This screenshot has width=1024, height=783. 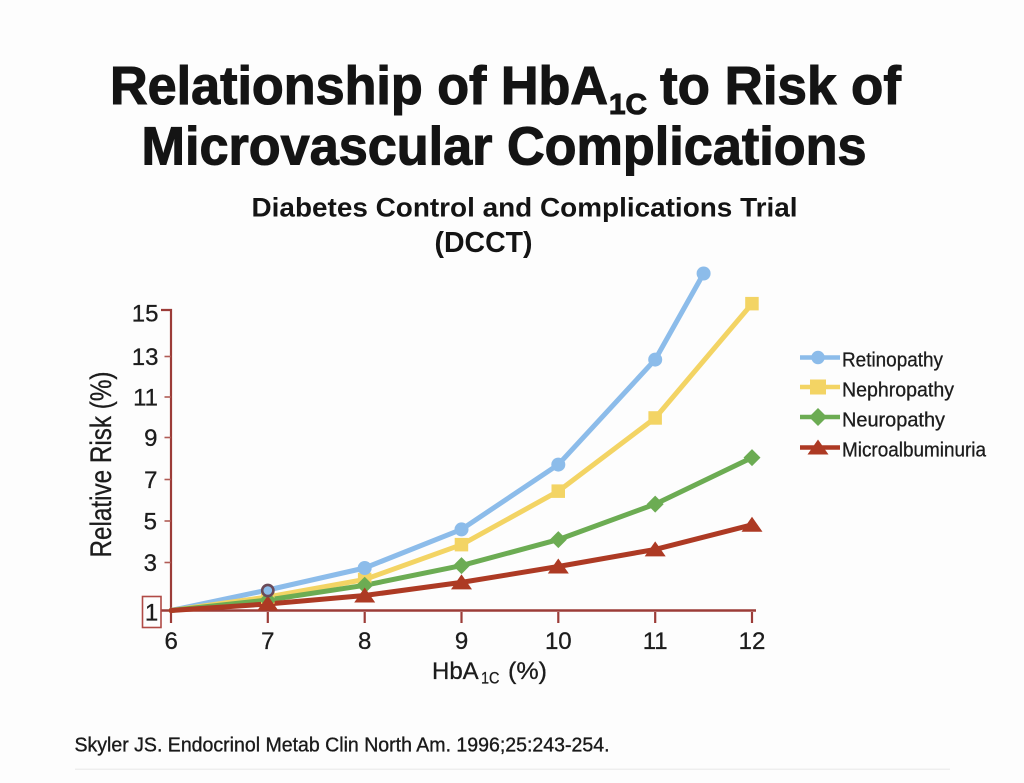 I want to click on svg-text: to Risk of, so click(x=781, y=86).